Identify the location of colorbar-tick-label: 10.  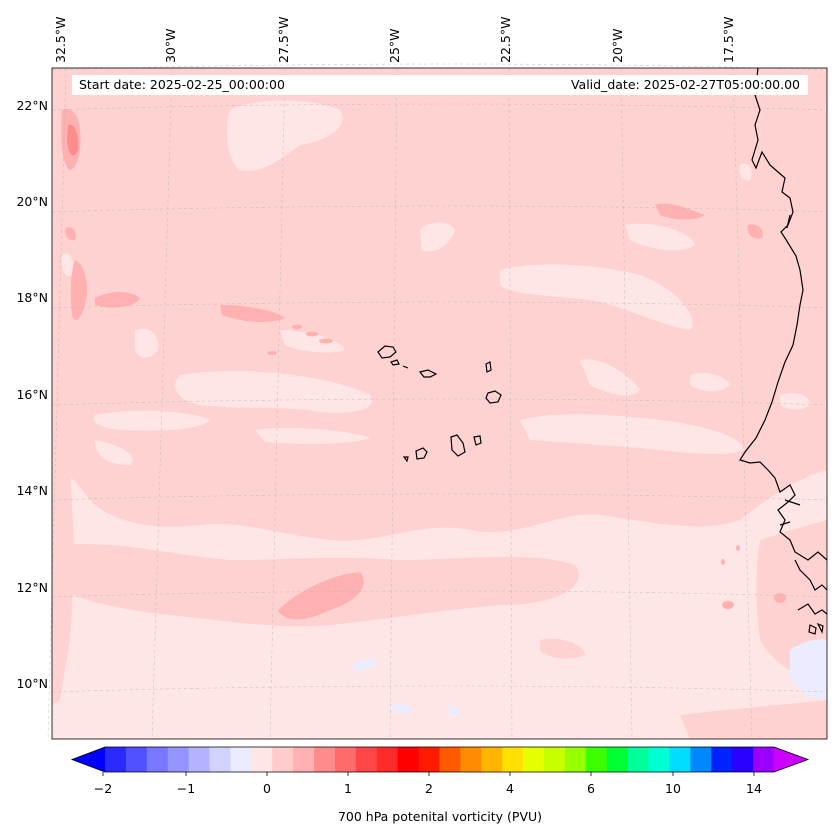
(673, 788).